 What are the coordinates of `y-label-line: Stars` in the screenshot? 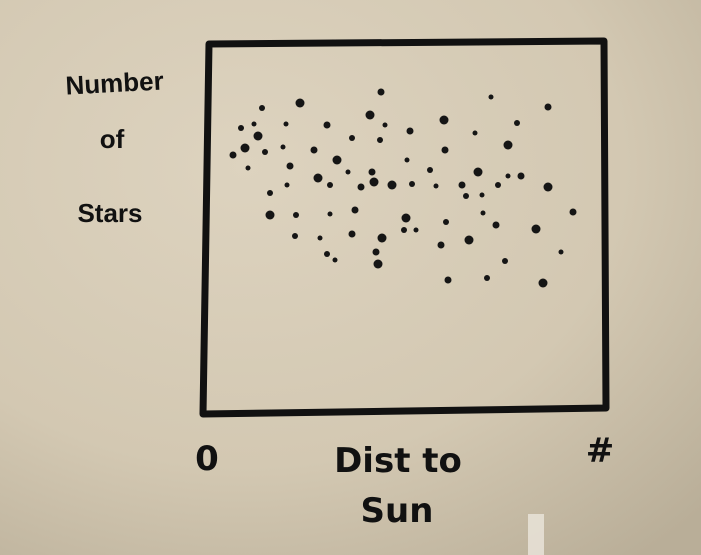 It's located at (109, 213).